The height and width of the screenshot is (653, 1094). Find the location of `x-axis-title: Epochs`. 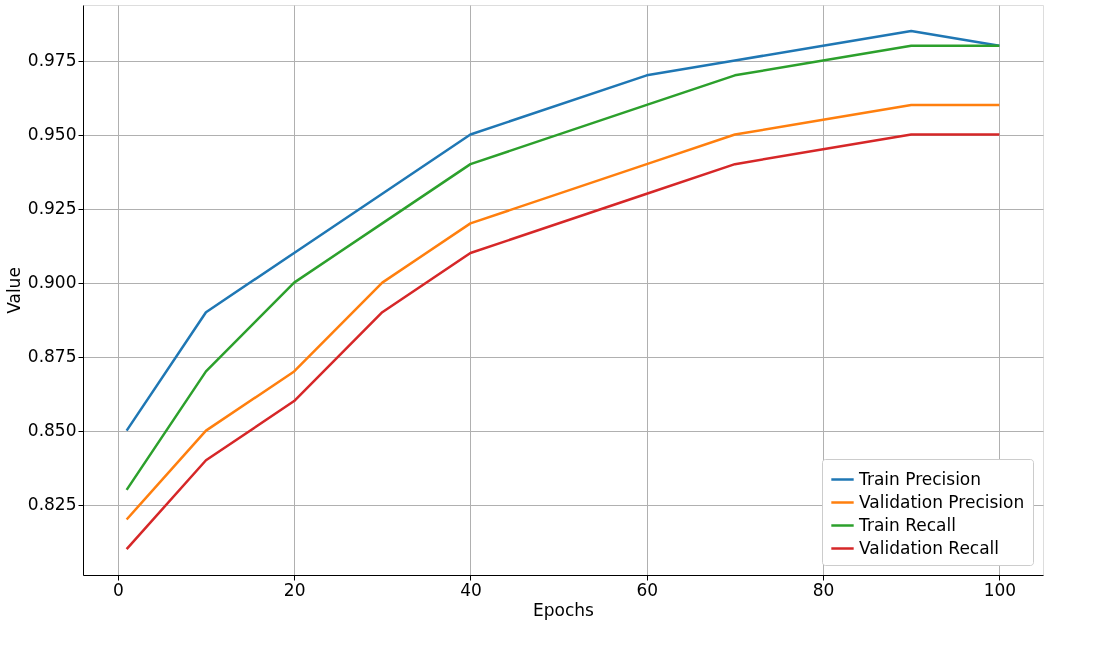

x-axis-title: Epochs is located at coordinates (564, 609).